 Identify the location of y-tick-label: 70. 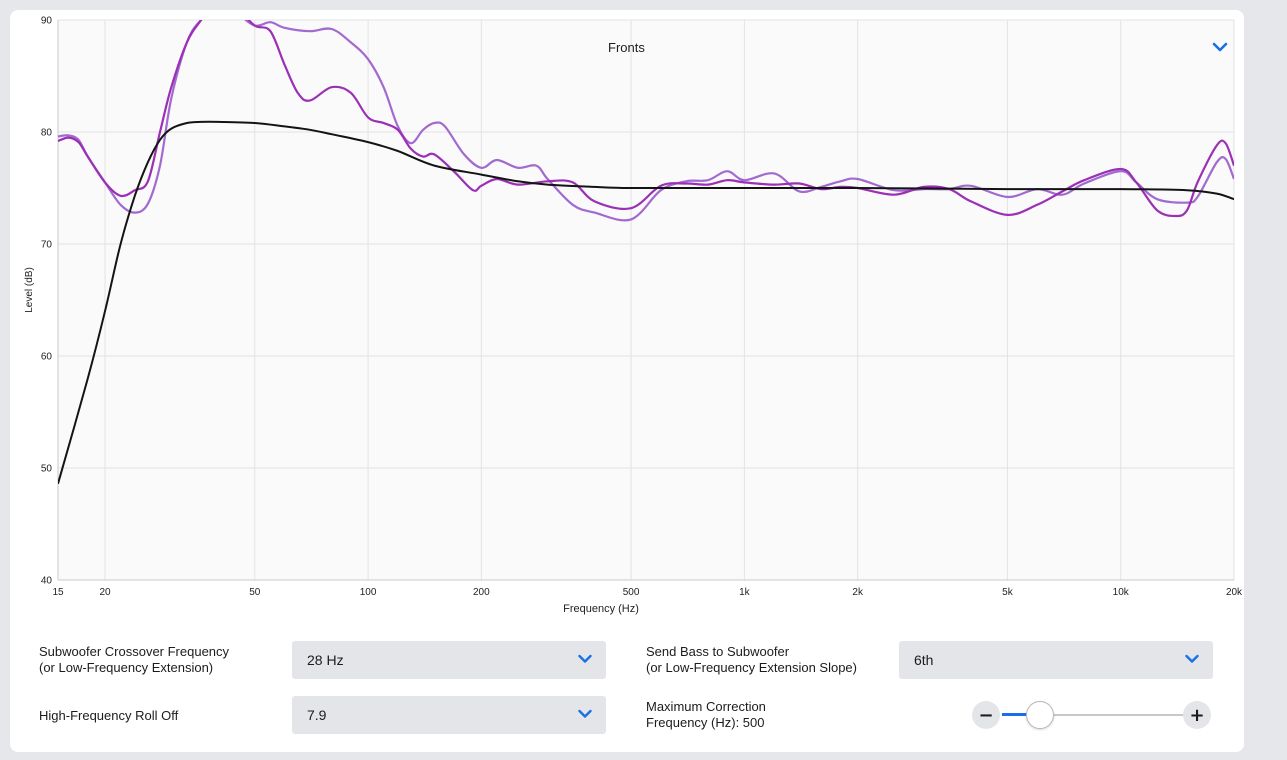
(47, 245).